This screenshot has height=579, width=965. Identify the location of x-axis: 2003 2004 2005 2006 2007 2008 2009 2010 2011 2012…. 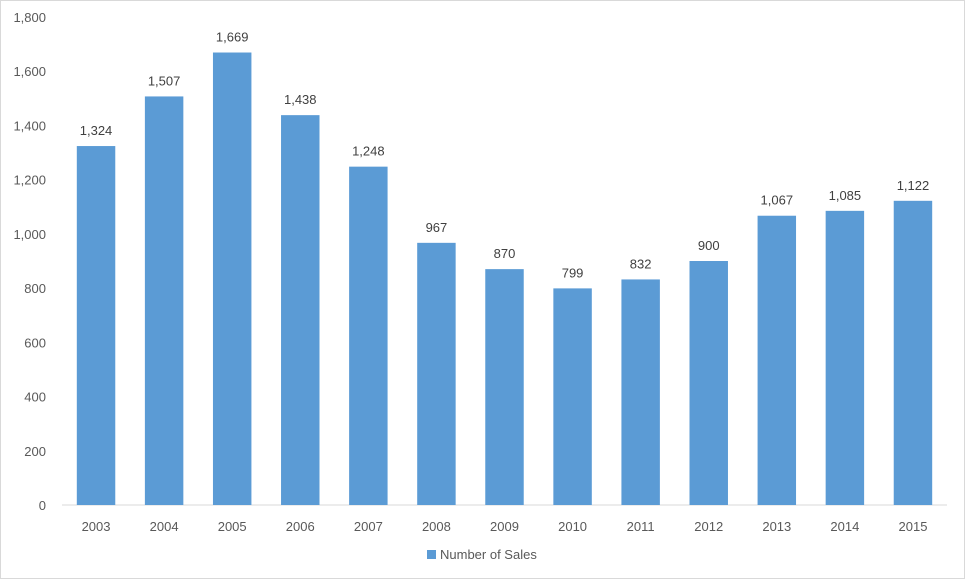
(505, 526).